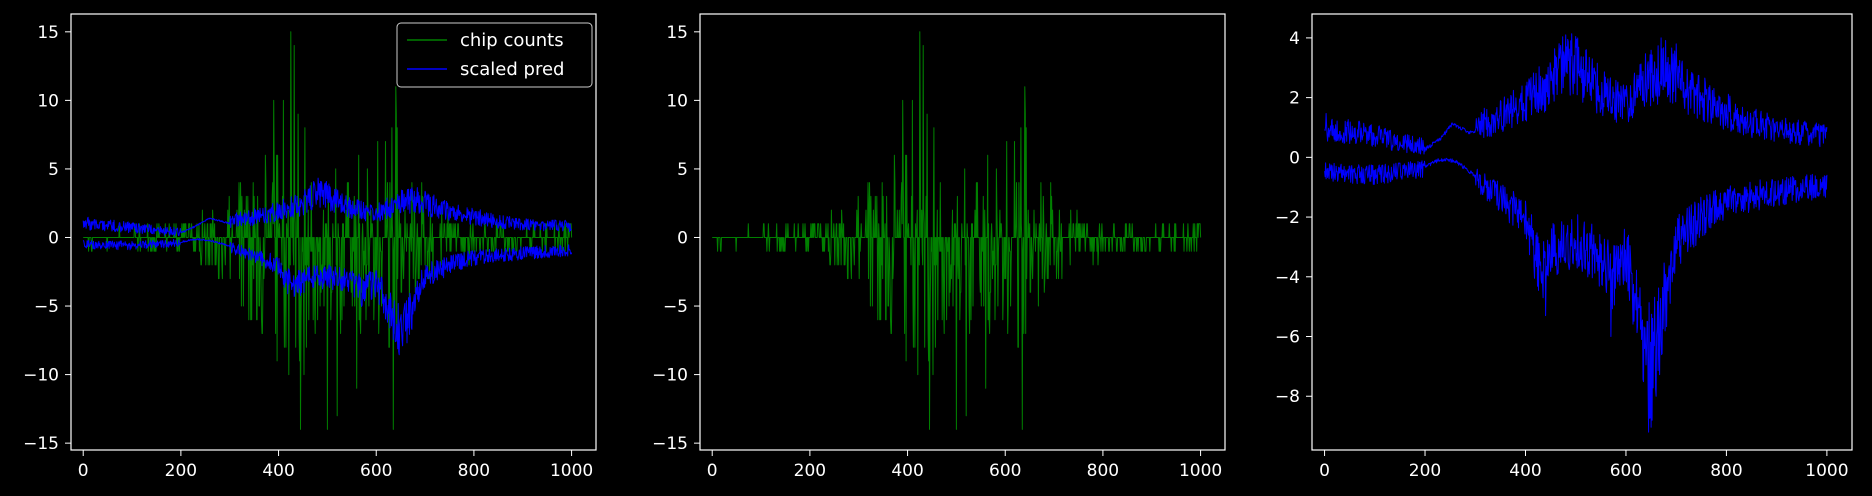 The width and height of the screenshot is (1872, 496). Describe the element at coordinates (1287, 397) in the screenshot. I see `y-tick-label: −8` at that location.